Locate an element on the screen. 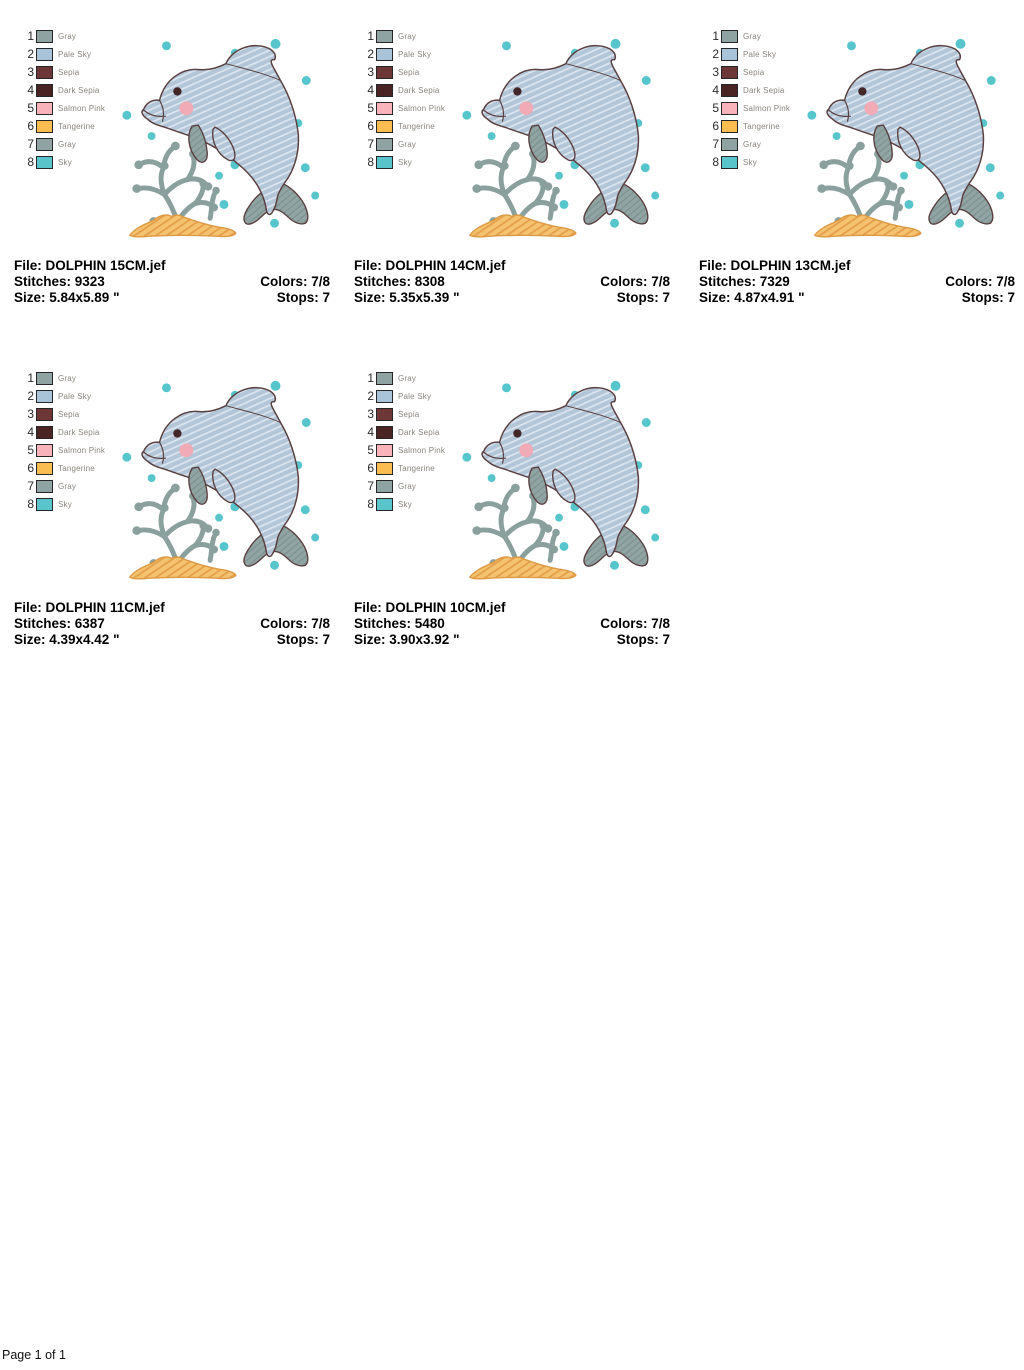 Image resolution: width=1024 pixels, height=1370 pixels. legend-number: 2 is located at coordinates (715, 54).